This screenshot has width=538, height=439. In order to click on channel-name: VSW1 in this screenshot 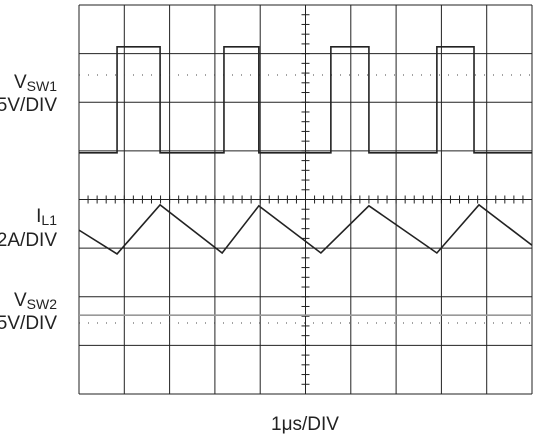, I will do `click(35, 83)`.